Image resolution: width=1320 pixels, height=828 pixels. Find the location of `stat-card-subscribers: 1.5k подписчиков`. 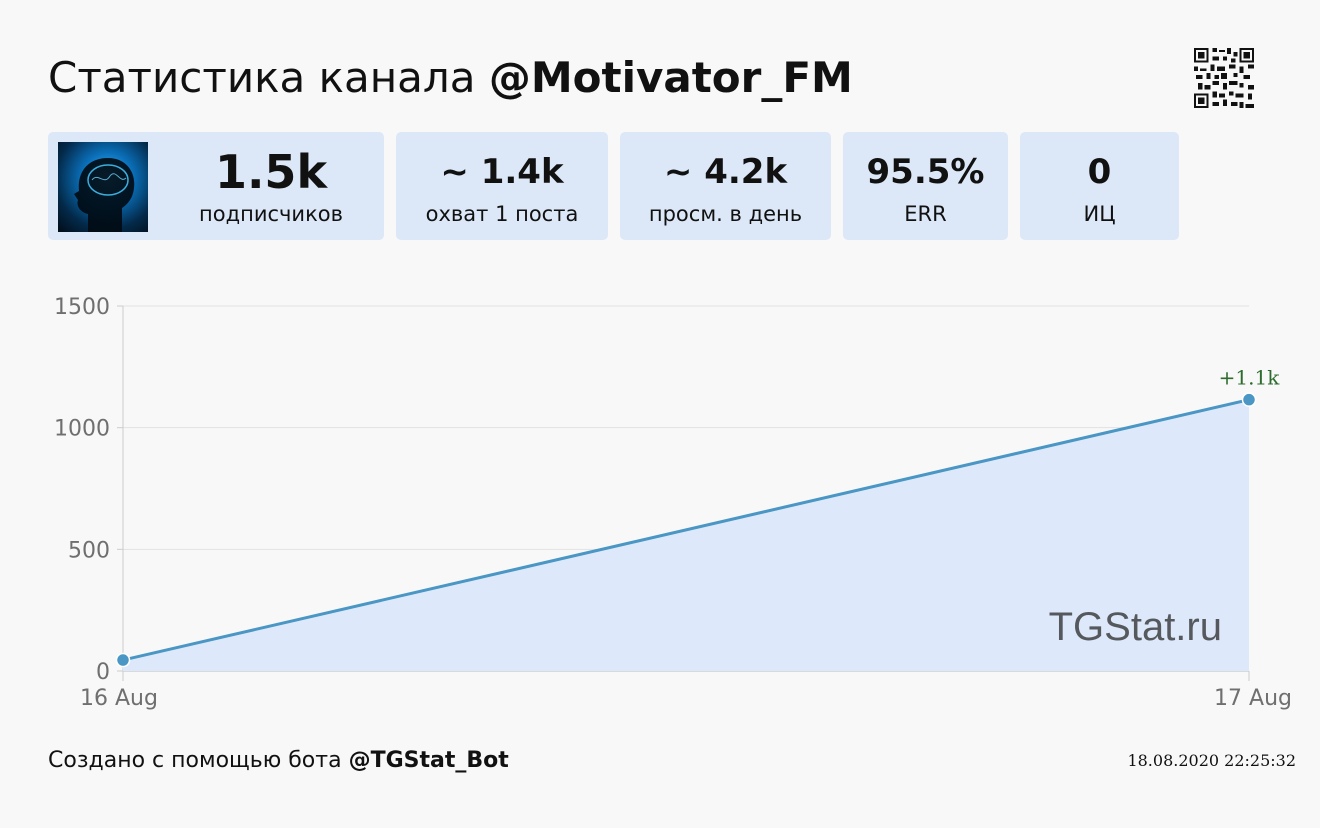

stat-card-subscribers: 1.5k подписчиков is located at coordinates (216, 186).